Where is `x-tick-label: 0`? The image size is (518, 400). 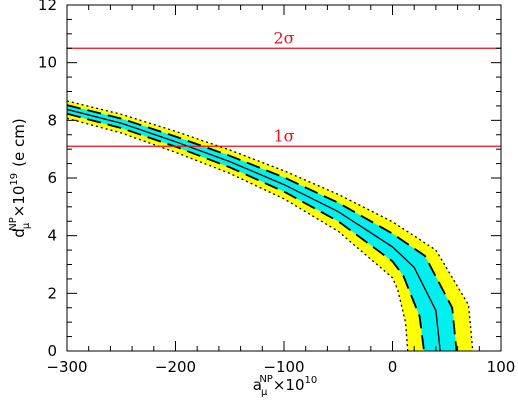
x-tick-label: 0 is located at coordinates (393, 367).